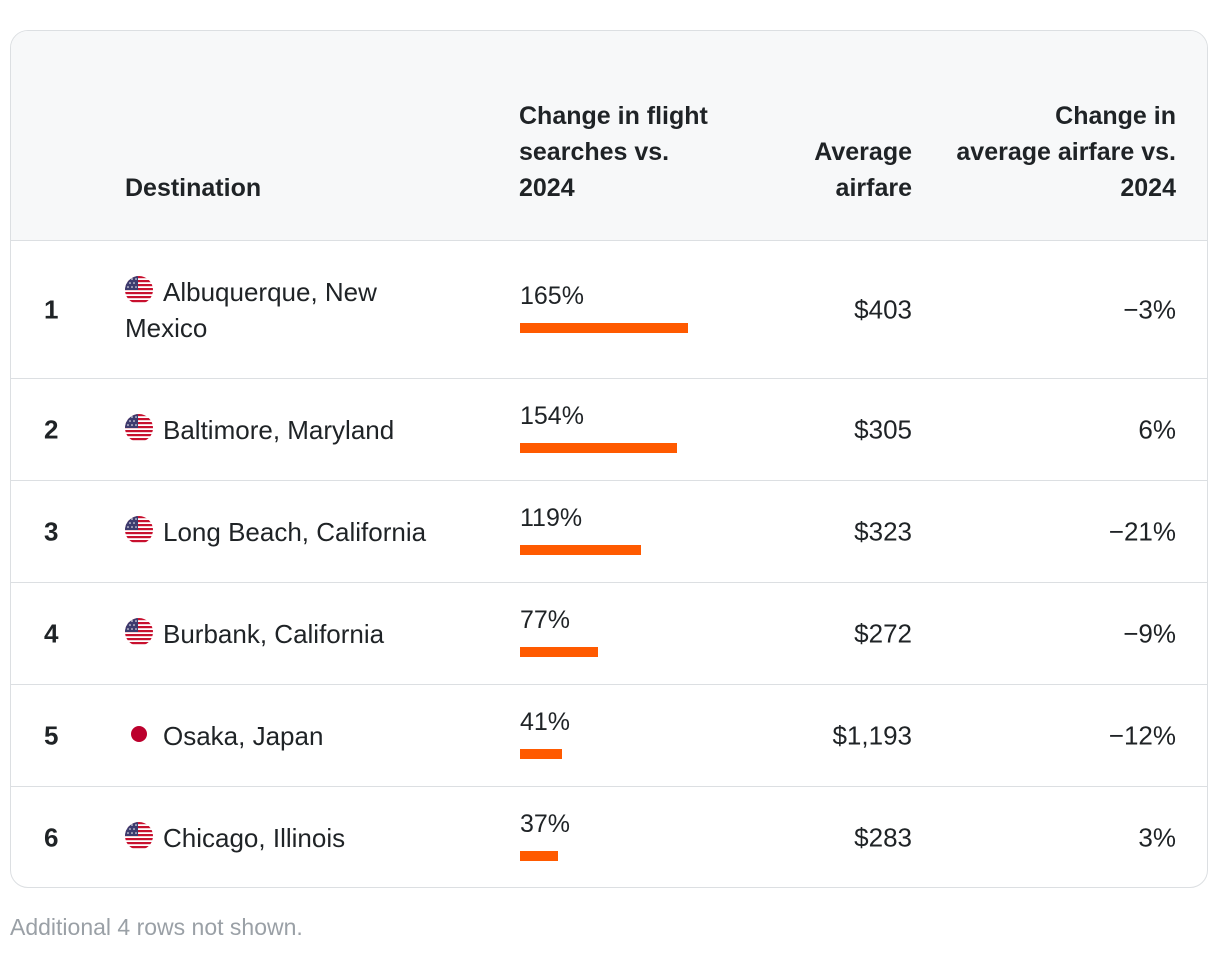 Image resolution: width=1220 pixels, height=956 pixels. Describe the element at coordinates (552, 415) in the screenshot. I see `search-change-label: 154%` at that location.